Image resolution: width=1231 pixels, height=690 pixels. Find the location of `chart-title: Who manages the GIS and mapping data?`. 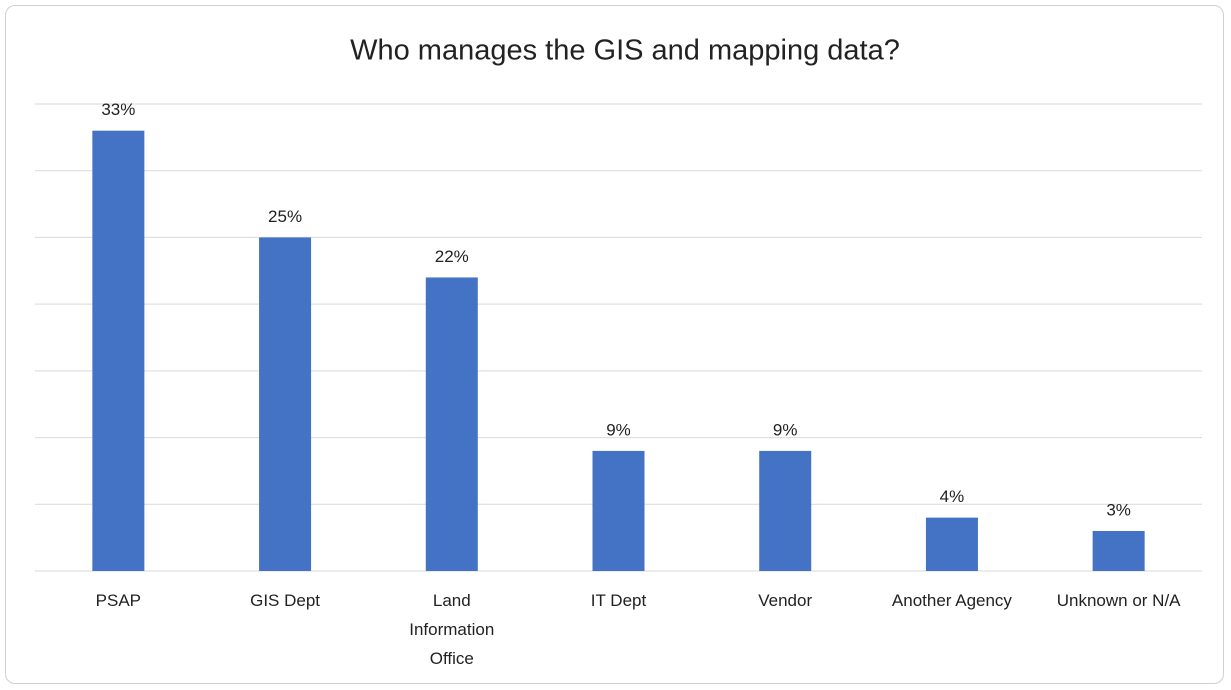

chart-title: Who manages the GIS and mapping data? is located at coordinates (625, 51).